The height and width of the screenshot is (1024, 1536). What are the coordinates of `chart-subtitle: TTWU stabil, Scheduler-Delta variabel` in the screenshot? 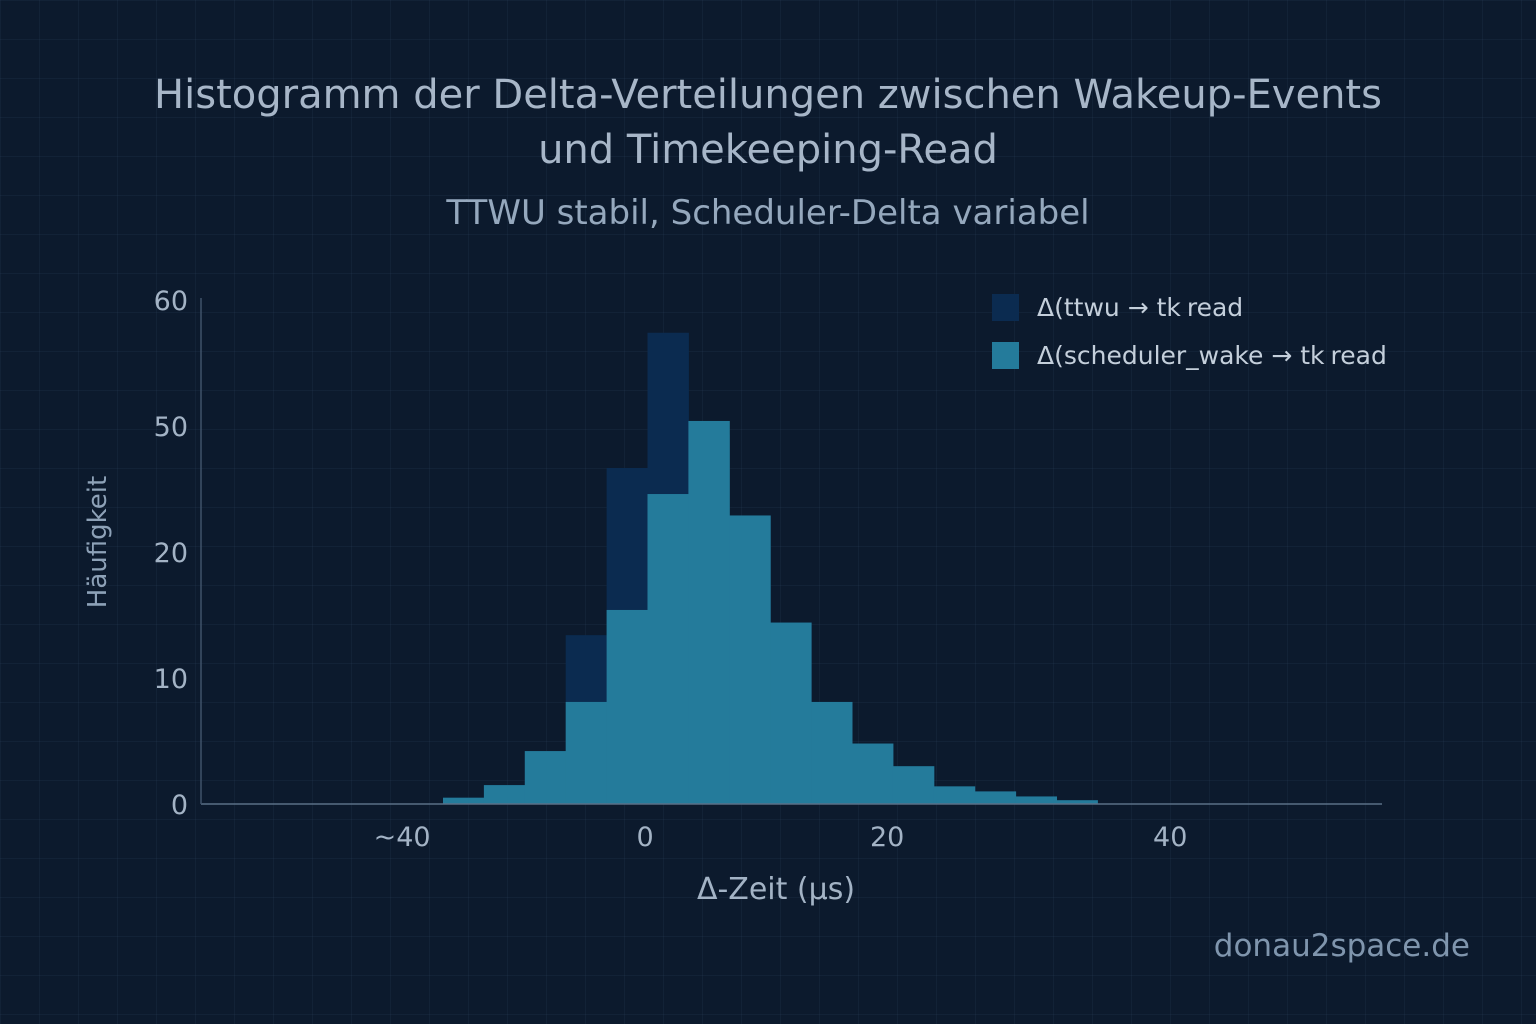 It's located at (768, 213).